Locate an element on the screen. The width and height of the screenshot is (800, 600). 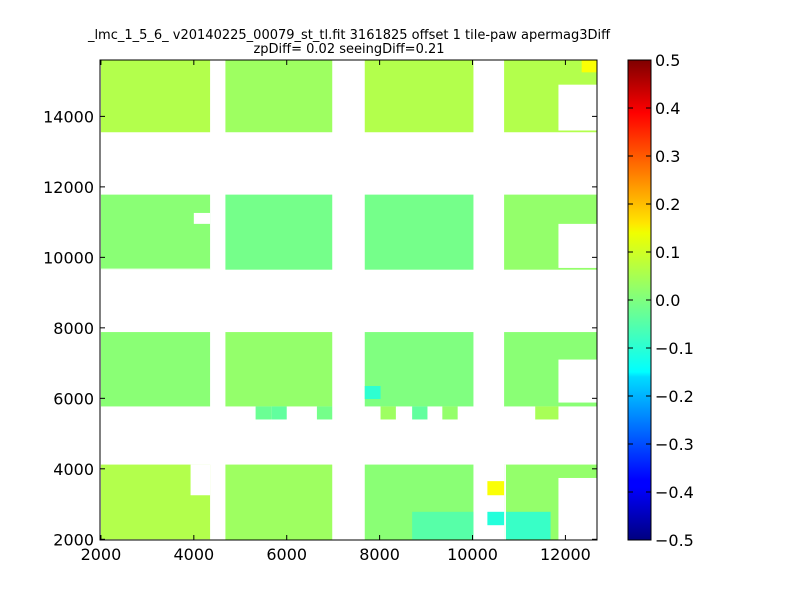
colorbar-tick-label: −0.2 is located at coordinates (674, 396).